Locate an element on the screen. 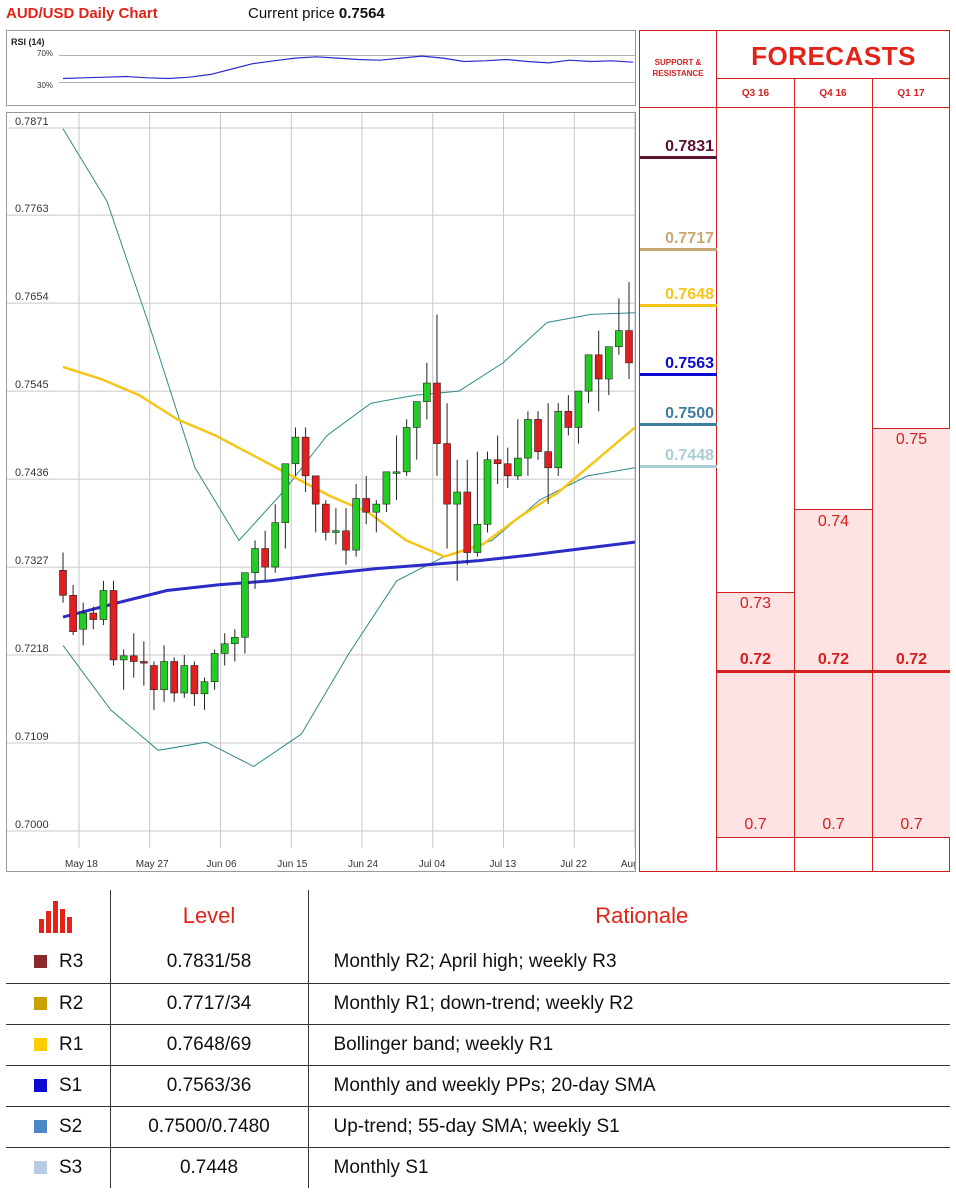 This screenshot has width=956, height=1197. support-resistance-heading: SUPPORT & RESISTANCE is located at coordinates (678, 69).